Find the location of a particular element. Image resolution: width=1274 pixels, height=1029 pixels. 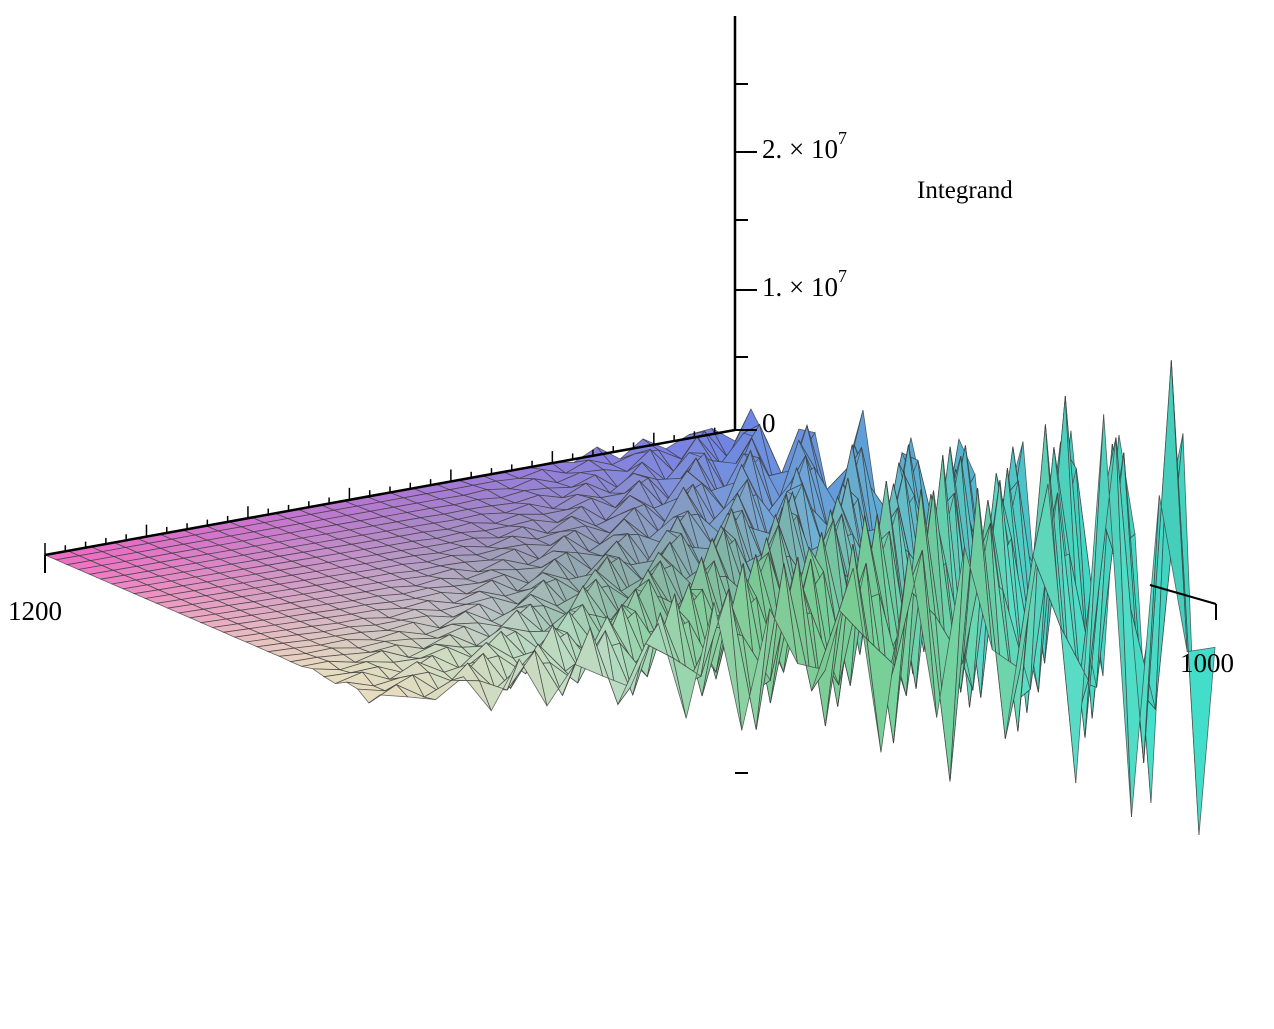

z-tick-exponent-1: 7 is located at coordinates (842, 276).